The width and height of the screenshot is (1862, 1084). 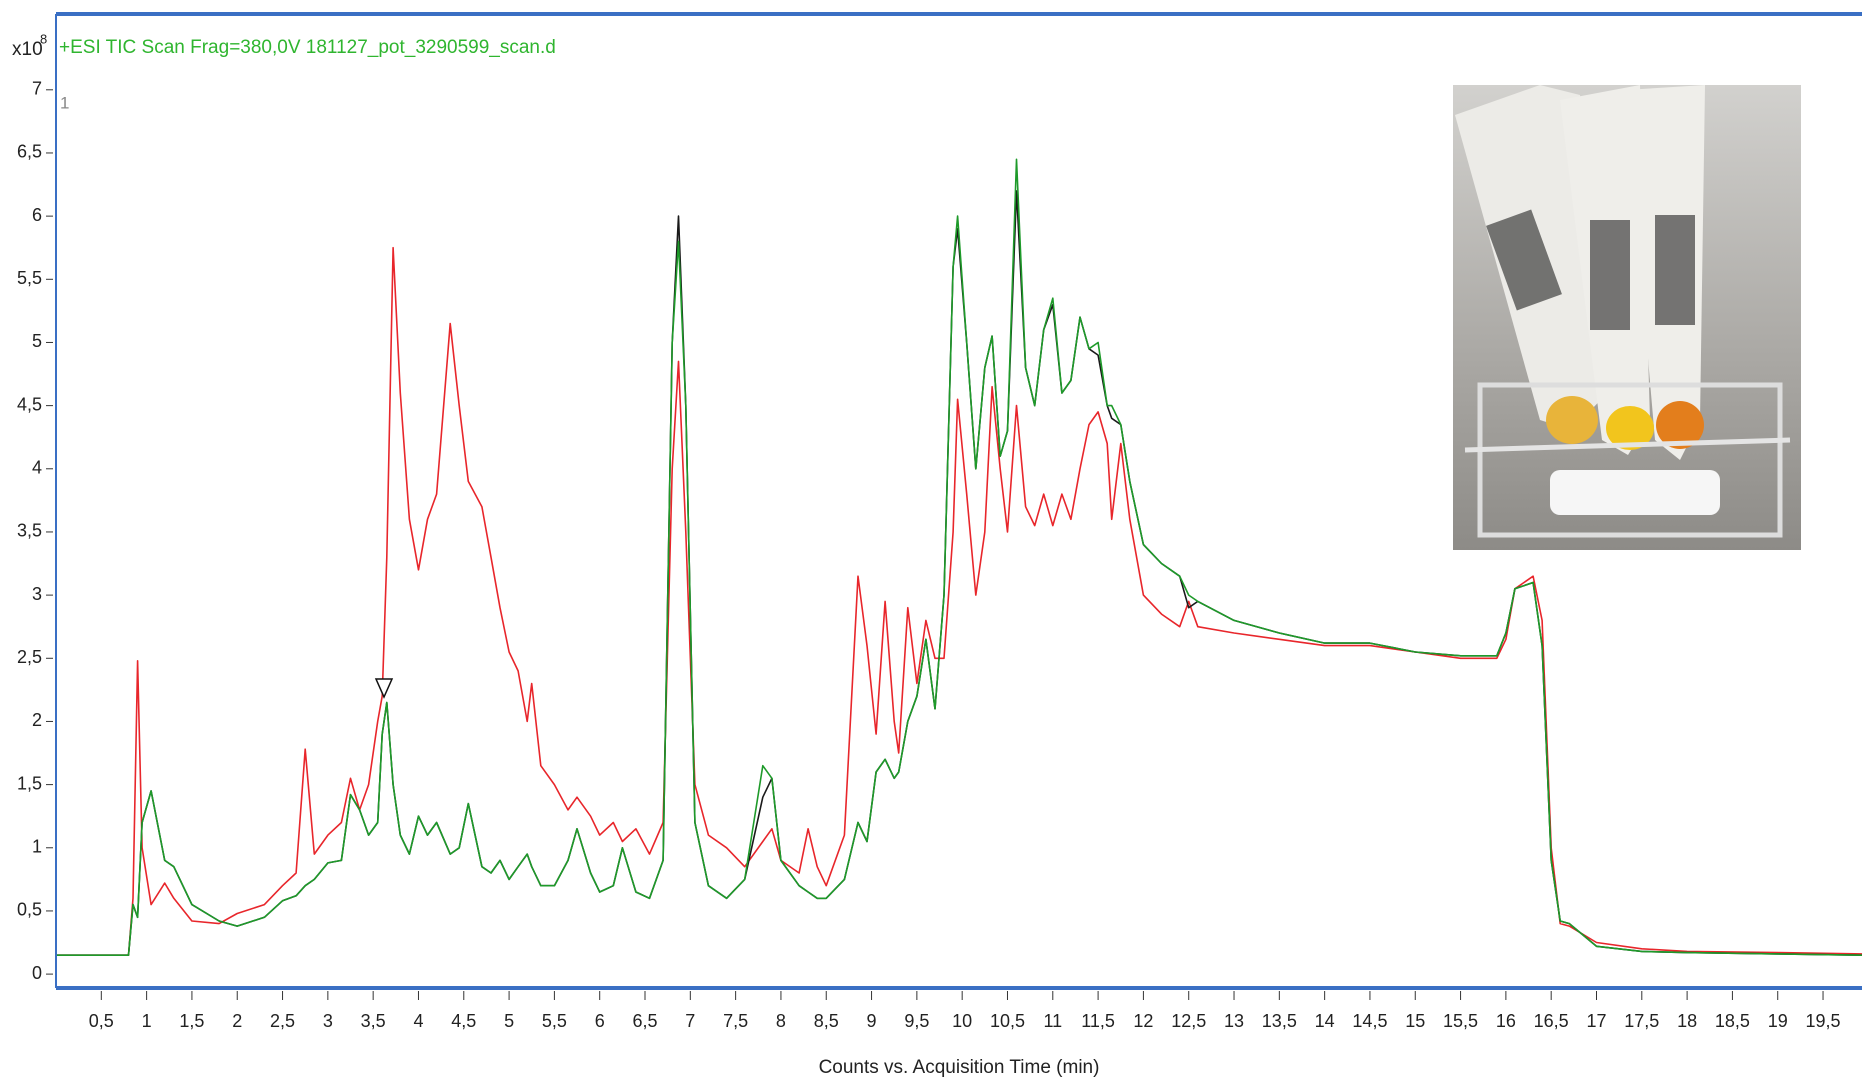 What do you see at coordinates (1506, 1021) in the screenshot?
I see `x-tick-label: 16` at bounding box center [1506, 1021].